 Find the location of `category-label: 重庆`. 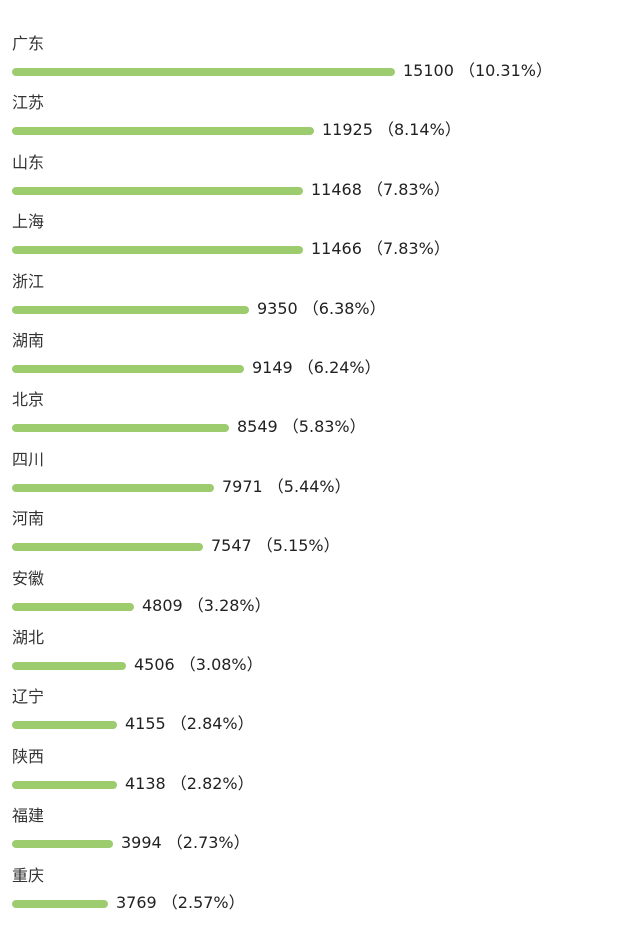

category-label: 重庆 is located at coordinates (28, 875).